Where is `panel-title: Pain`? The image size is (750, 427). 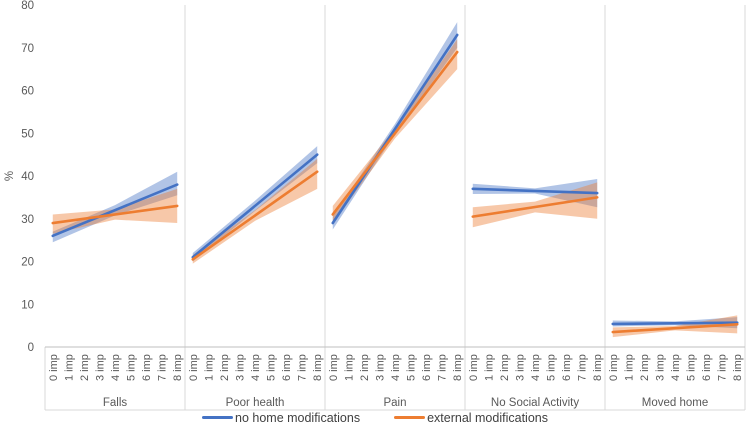
panel-title: Pain is located at coordinates (394, 403).